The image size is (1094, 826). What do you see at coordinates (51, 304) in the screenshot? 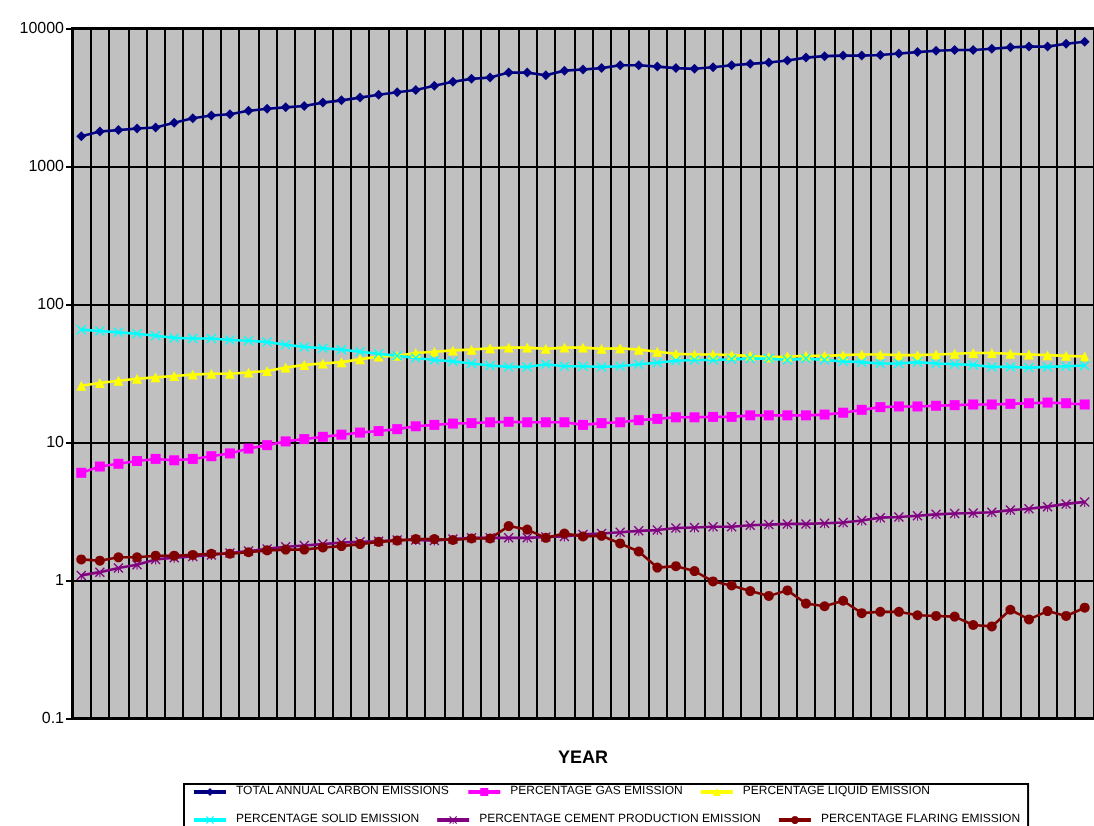
I see `y-tick-label: 100` at bounding box center [51, 304].